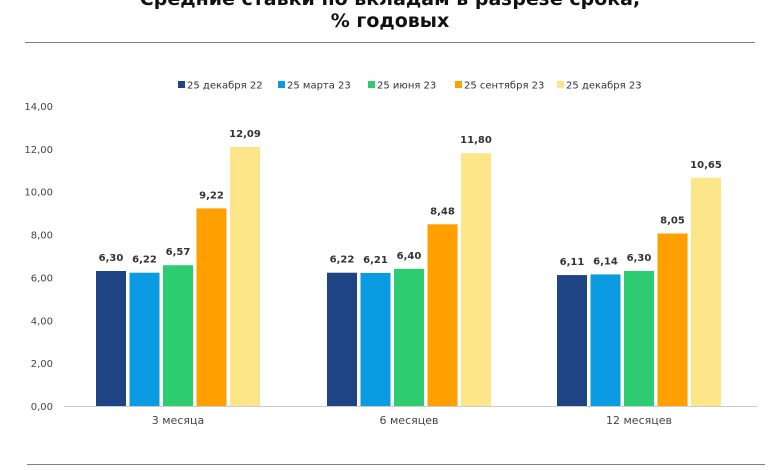 The height and width of the screenshot is (470, 780). I want to click on legend-label: 25 декабря 22, so click(225, 86).